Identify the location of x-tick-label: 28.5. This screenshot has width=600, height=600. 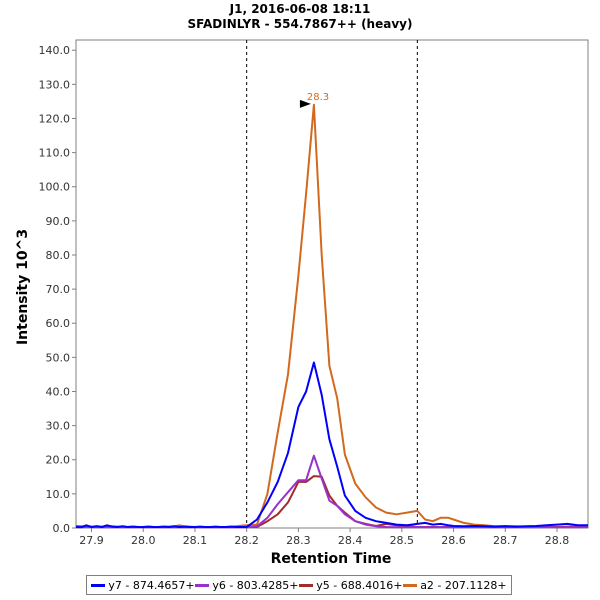
(402, 540).